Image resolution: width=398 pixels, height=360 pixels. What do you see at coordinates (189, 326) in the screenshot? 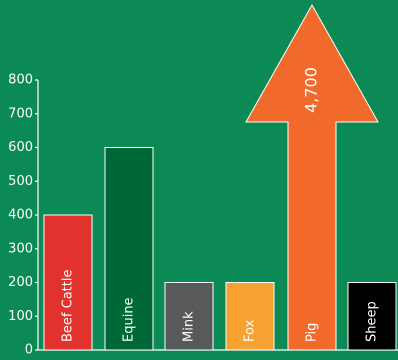
I see `category-label: Mink` at bounding box center [189, 326].